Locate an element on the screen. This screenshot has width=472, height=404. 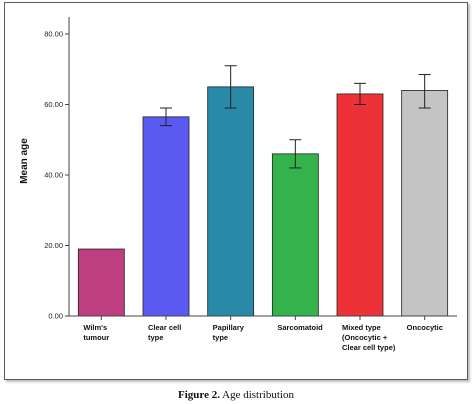
figure-caption: Figure 2. Age distribution is located at coordinates (236, 395).